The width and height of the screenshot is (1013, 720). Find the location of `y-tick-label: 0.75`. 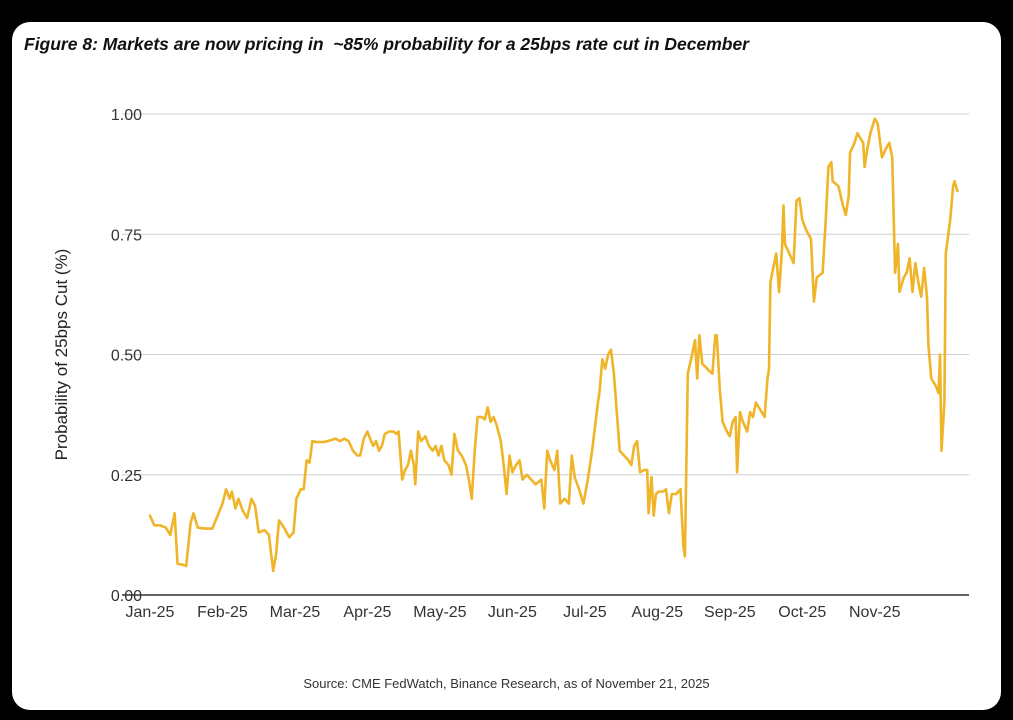

y-tick-label: 0.75 is located at coordinates (126, 235).